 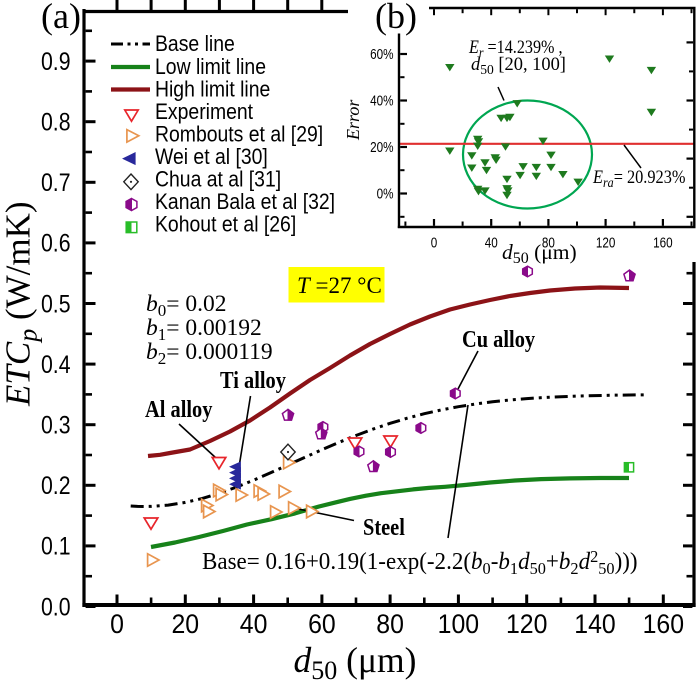 I want to click on svg-text: 40%, so click(x=381, y=100).